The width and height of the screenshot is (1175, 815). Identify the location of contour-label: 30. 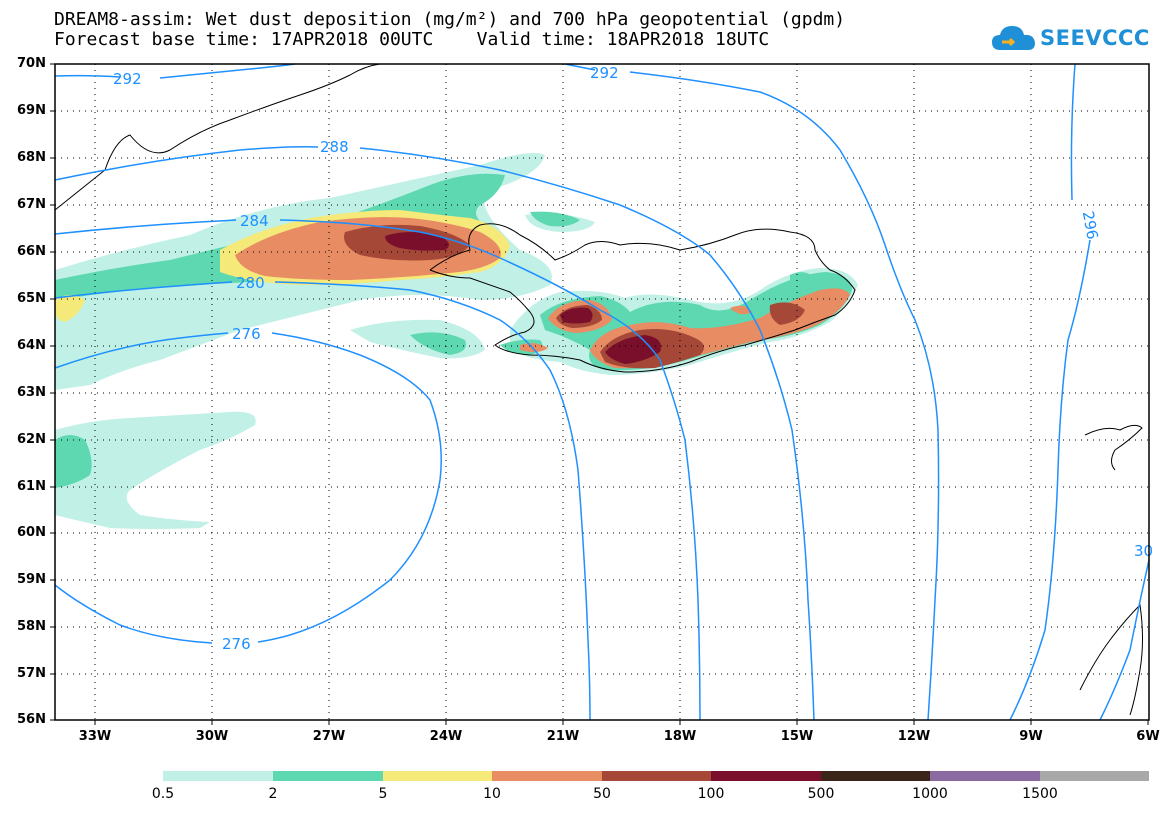
(1143, 551).